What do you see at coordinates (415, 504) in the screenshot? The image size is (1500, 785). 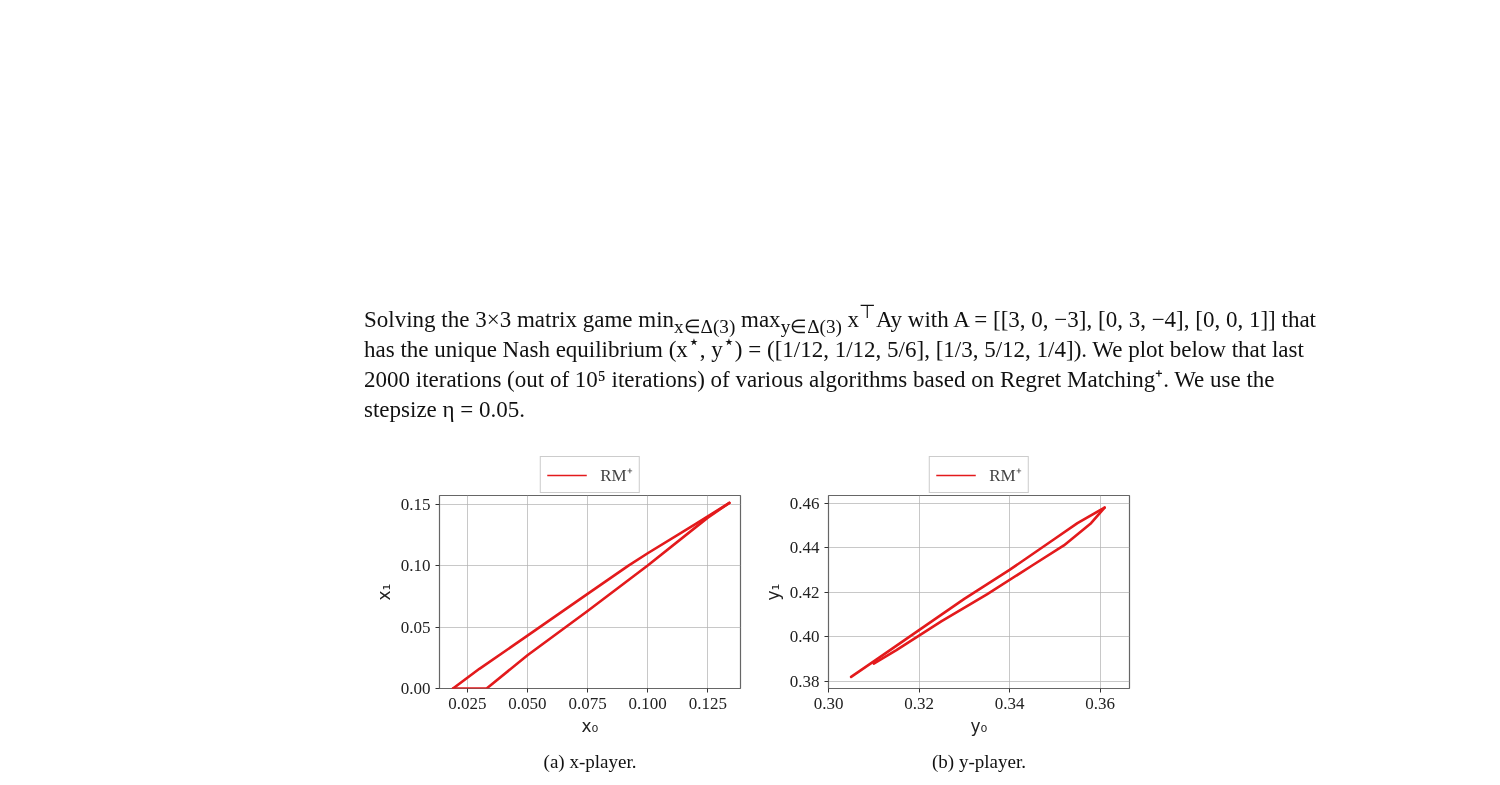 I see `y-tick-label: 0.15` at bounding box center [415, 504].